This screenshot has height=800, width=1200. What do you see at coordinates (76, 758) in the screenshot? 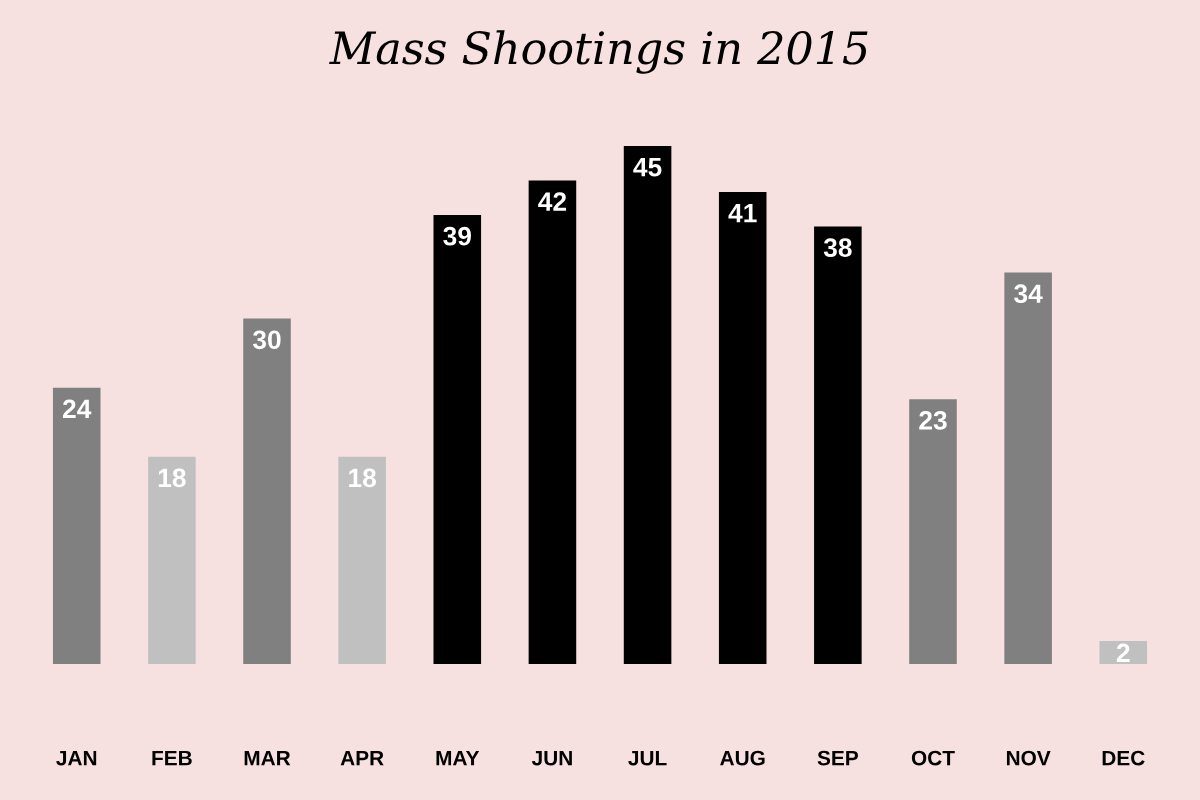
I see `x-tick-label: JAN` at bounding box center [76, 758].